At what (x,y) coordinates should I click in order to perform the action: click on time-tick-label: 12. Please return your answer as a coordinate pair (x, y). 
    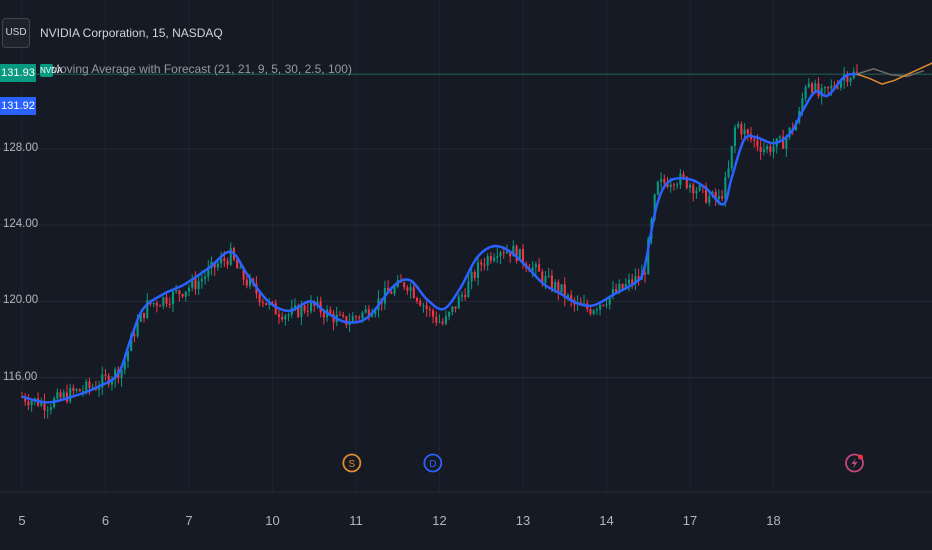
    Looking at the image, I should click on (439, 520).